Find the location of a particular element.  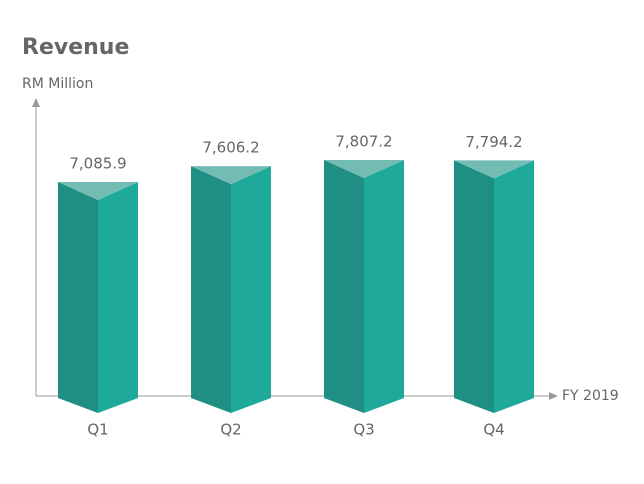

value-label: 7,807.2 is located at coordinates (363, 142).